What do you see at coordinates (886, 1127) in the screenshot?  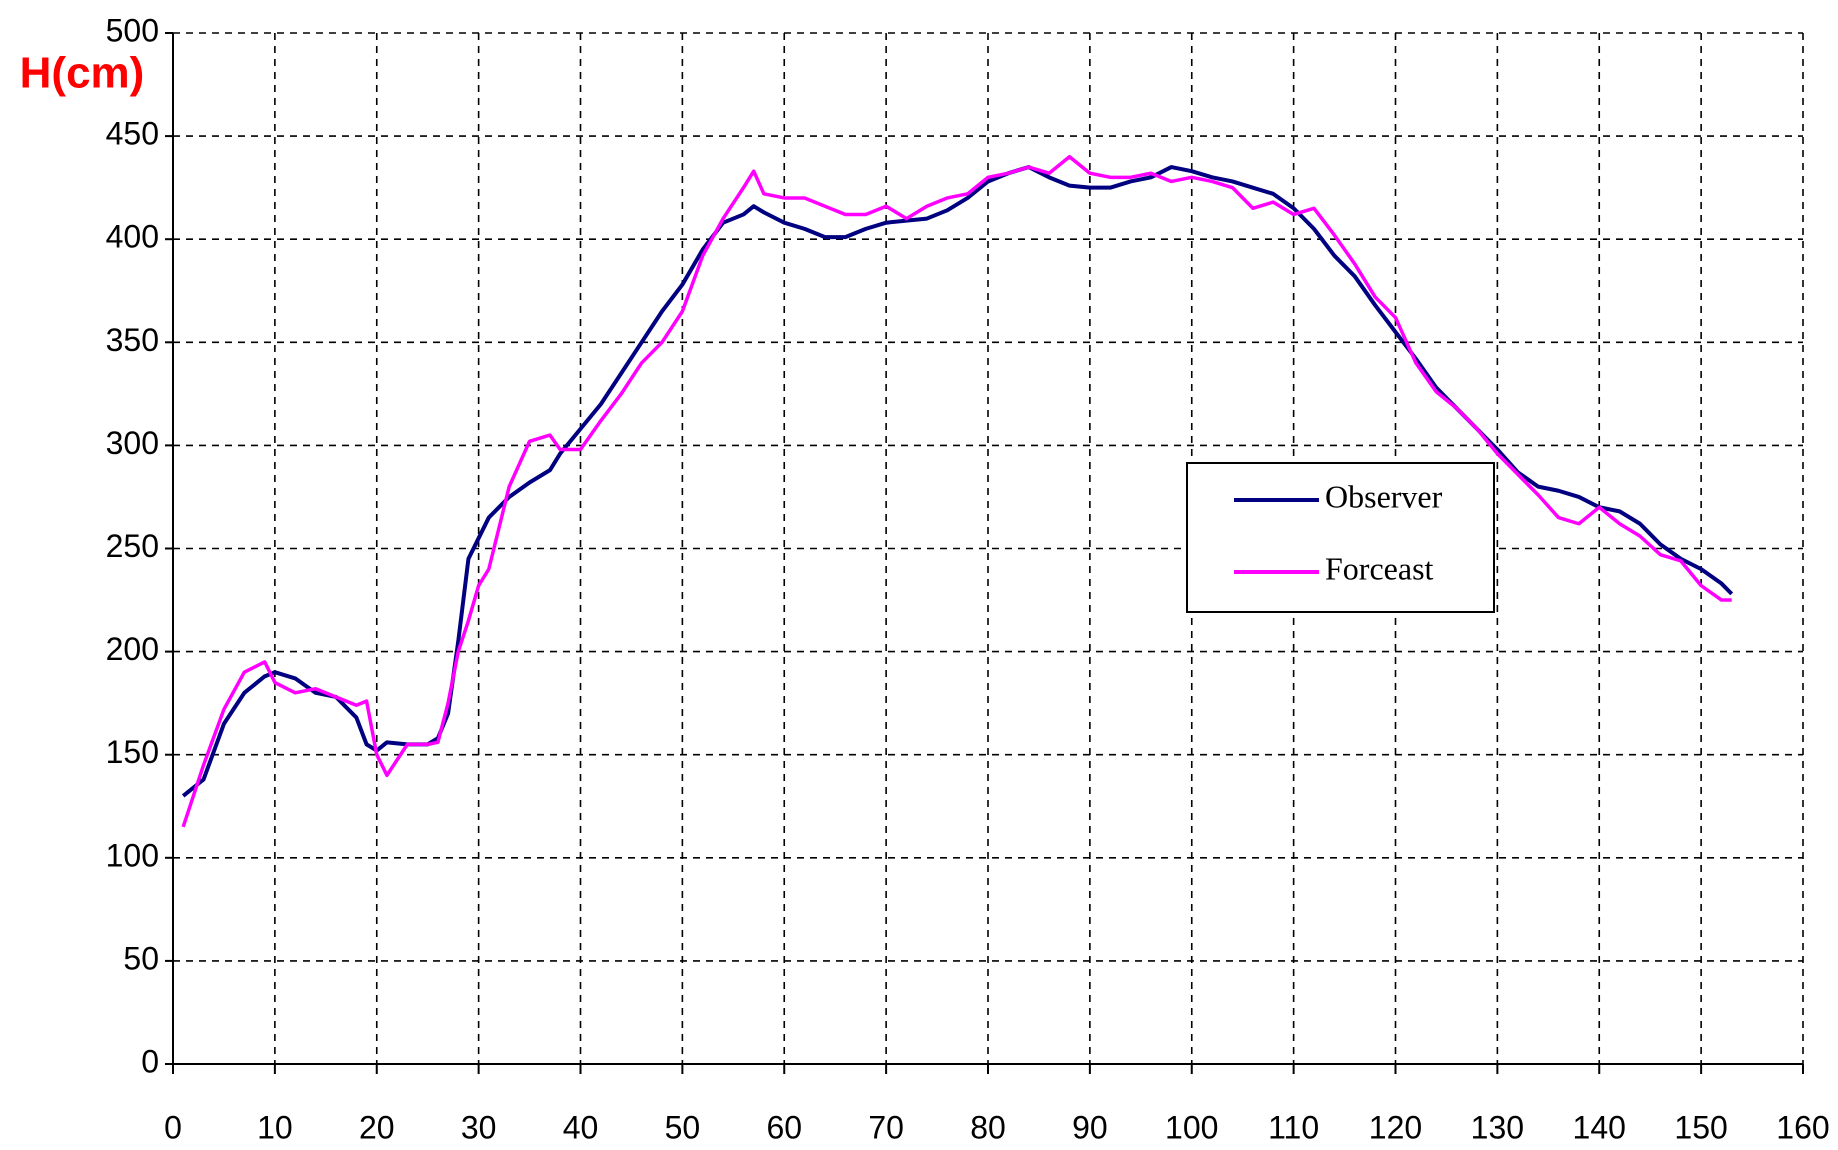 I see `x-tick-label: 70` at bounding box center [886, 1127].